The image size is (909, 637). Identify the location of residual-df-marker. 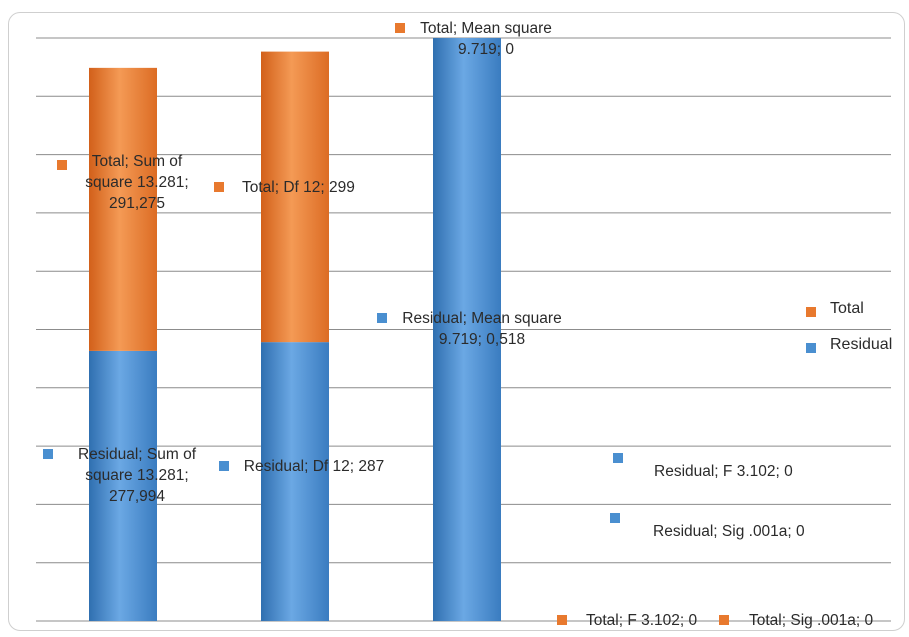
(224, 466).